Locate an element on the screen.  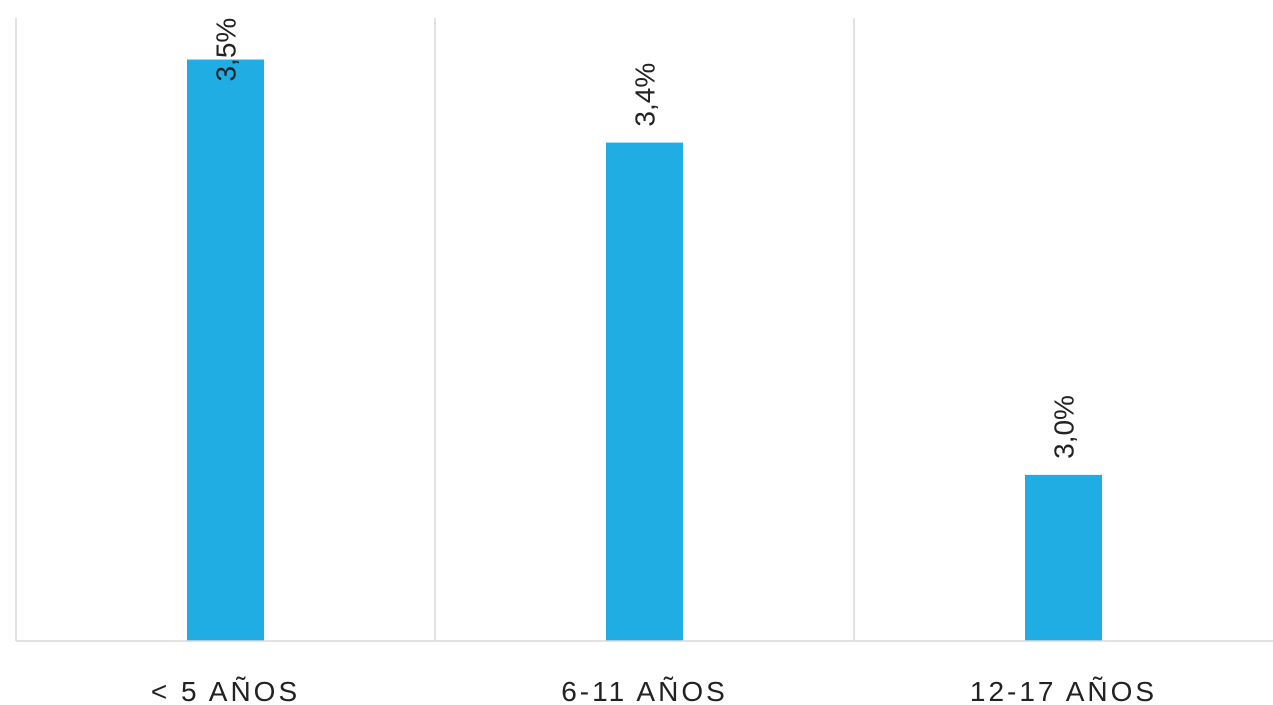
category-label-0: < 5 AÑOS is located at coordinates (225, 690).